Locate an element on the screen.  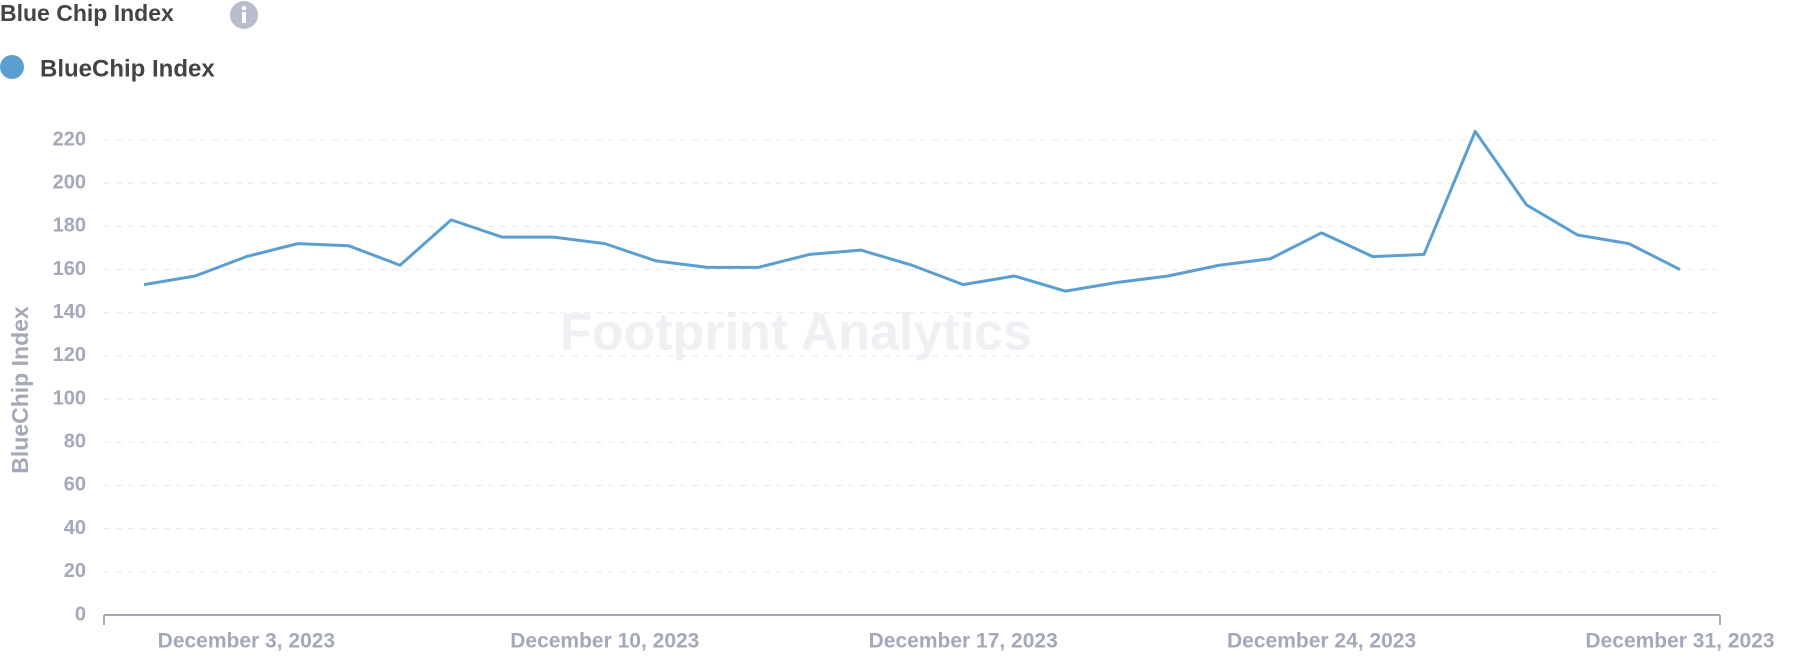
y-tick-label: 100 is located at coordinates (69, 398).